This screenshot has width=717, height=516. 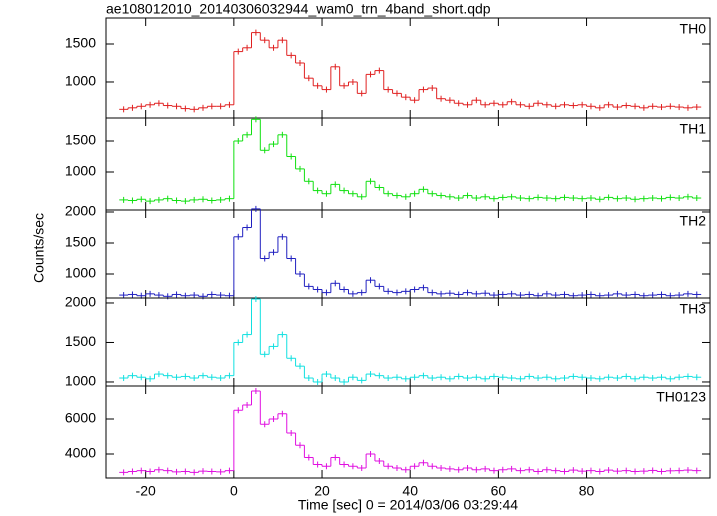 I want to click on x-axis-label: Time [sec] 0 = 2014/03/06 03:29:44, so click(x=408, y=505).